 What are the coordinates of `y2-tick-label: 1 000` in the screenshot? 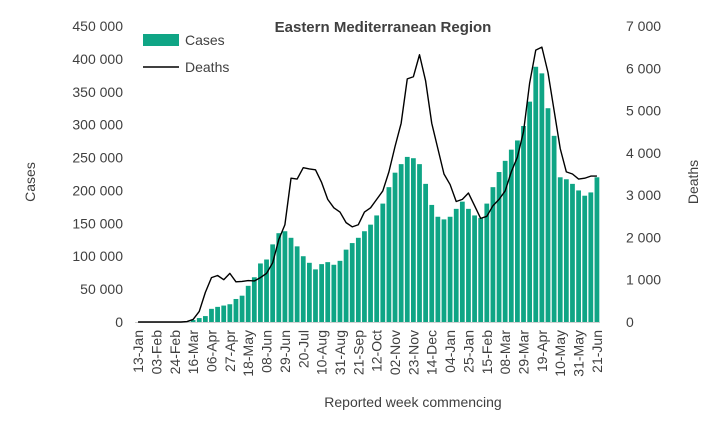 It's located at (643, 280).